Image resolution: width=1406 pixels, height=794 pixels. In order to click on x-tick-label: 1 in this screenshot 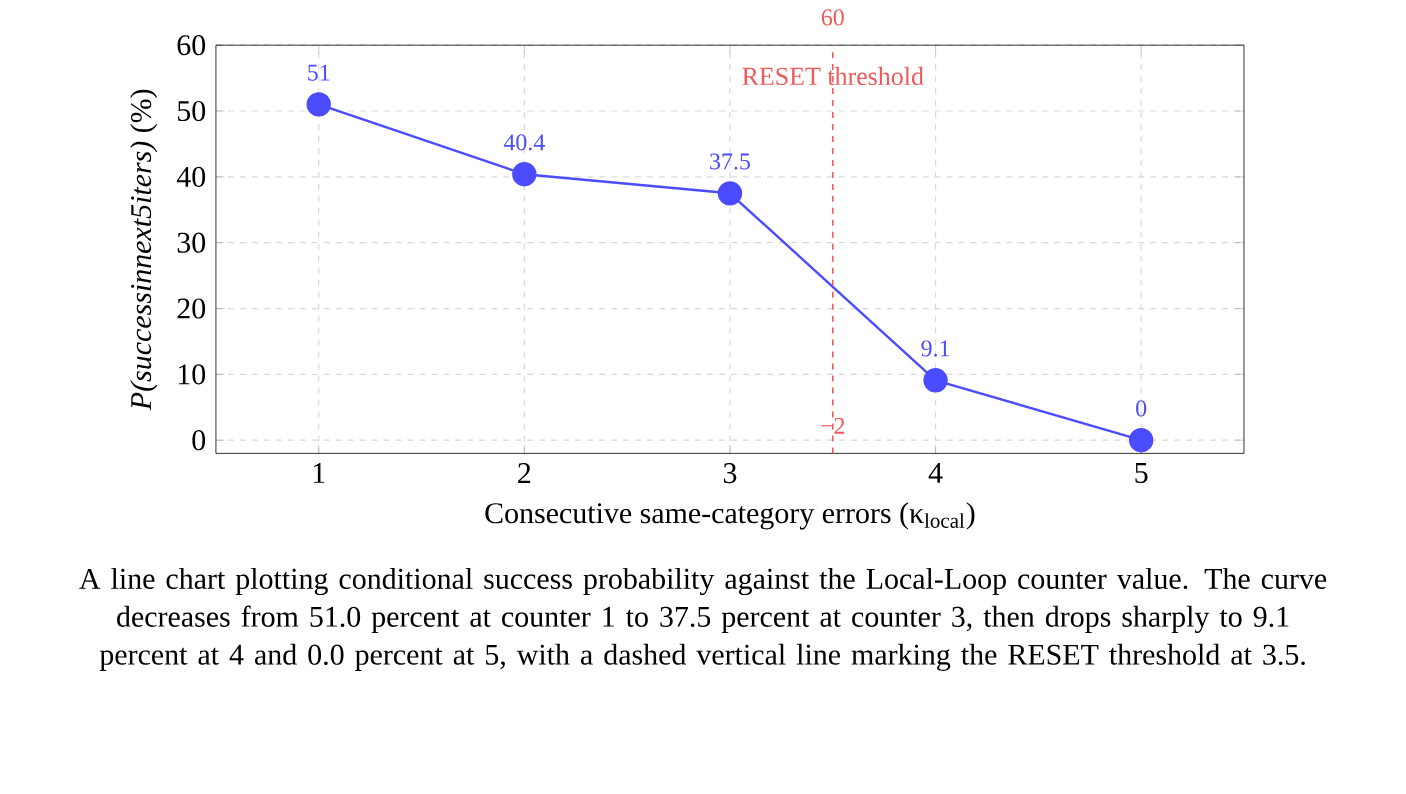, I will do `click(319, 473)`.